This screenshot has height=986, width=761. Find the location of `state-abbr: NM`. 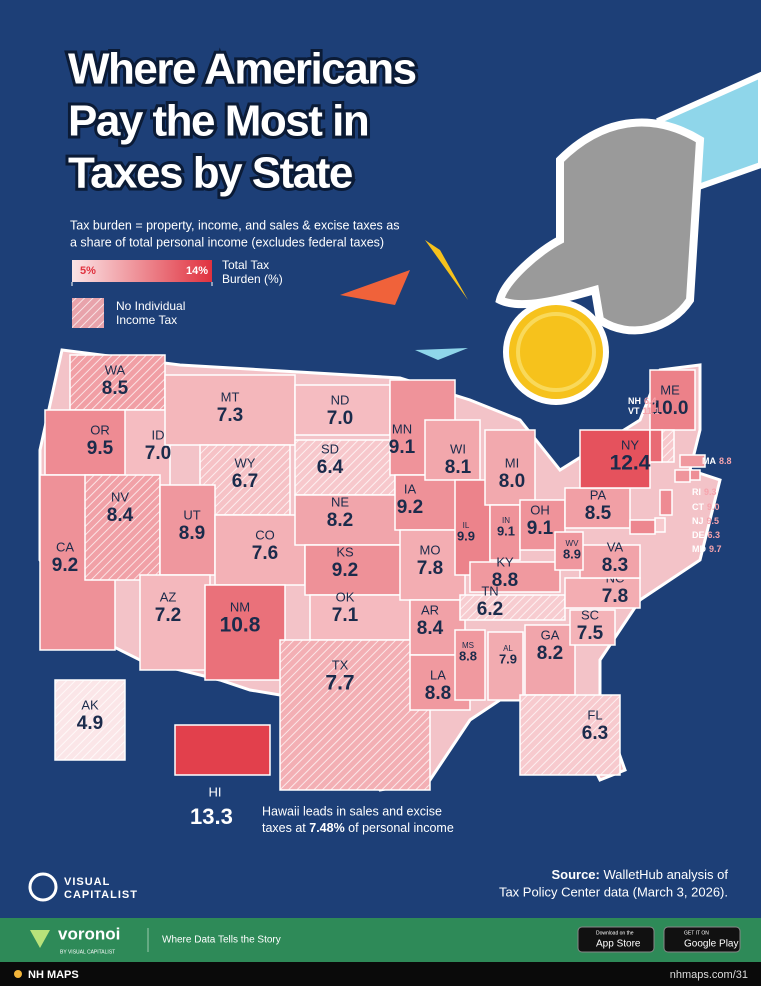

state-abbr: NM is located at coordinates (240, 606).